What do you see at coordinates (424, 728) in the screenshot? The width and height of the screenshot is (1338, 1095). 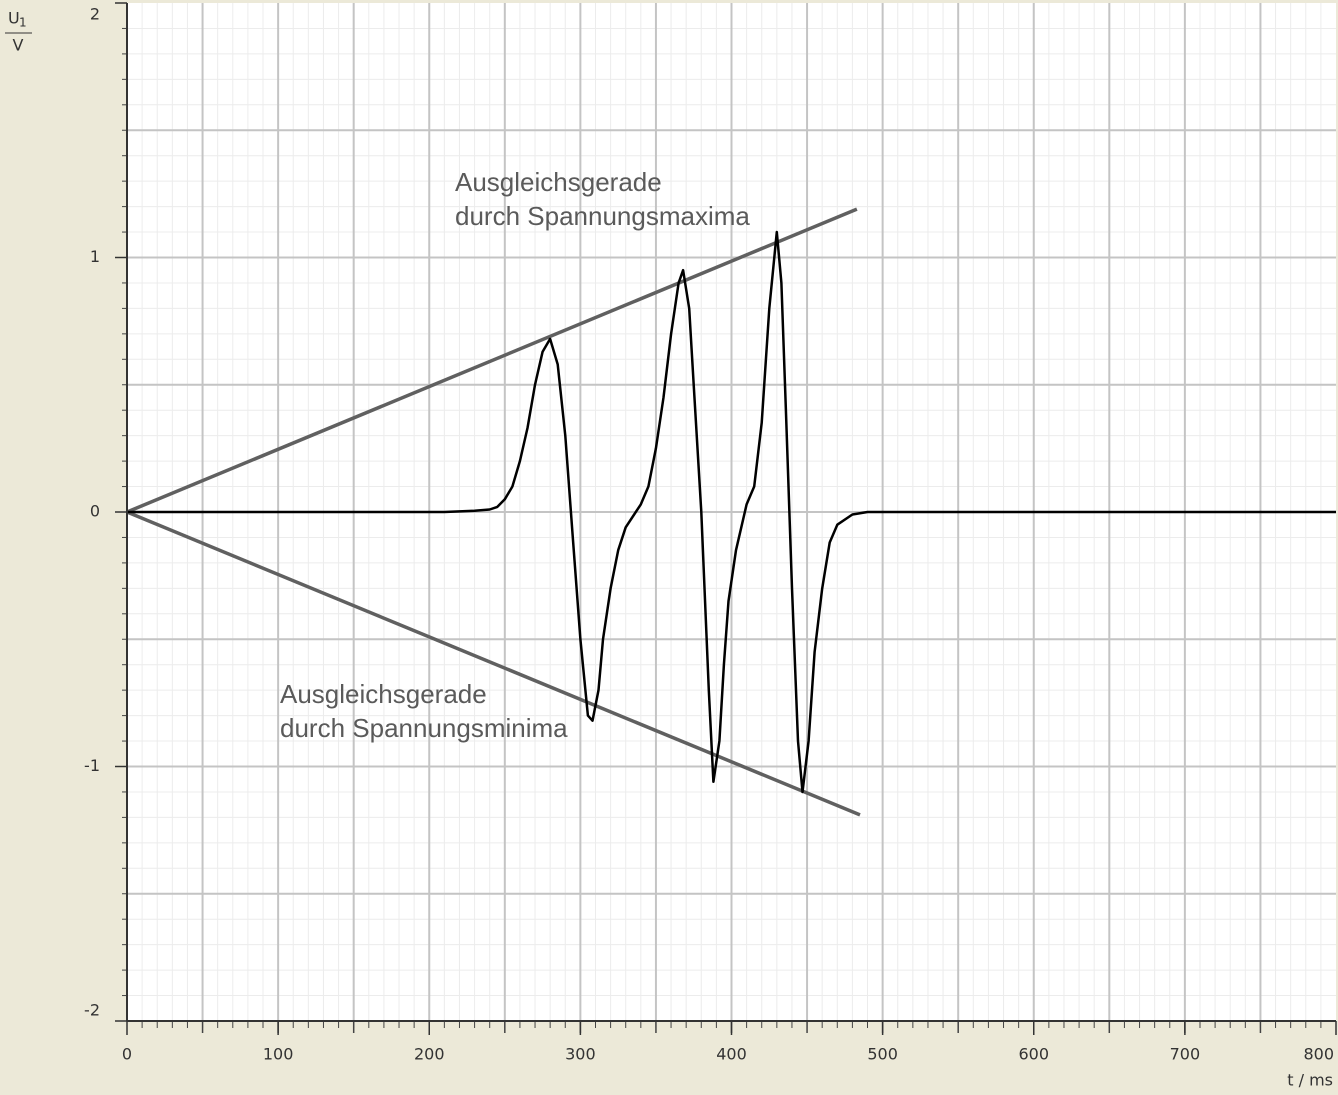 I see `fit-line-label: durch Spannungsminima` at bounding box center [424, 728].